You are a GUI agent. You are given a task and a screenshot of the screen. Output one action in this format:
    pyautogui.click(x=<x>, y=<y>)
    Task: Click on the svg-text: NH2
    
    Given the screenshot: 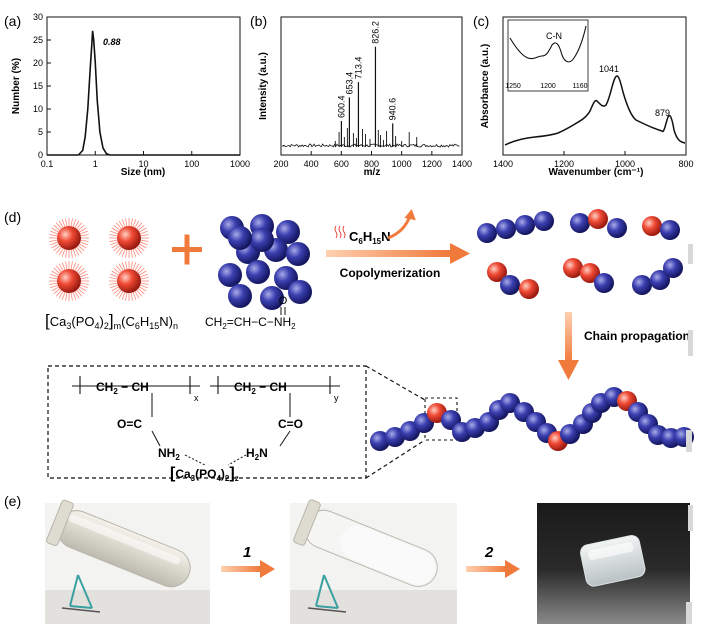 What is the action you would take?
    pyautogui.click(x=169, y=454)
    